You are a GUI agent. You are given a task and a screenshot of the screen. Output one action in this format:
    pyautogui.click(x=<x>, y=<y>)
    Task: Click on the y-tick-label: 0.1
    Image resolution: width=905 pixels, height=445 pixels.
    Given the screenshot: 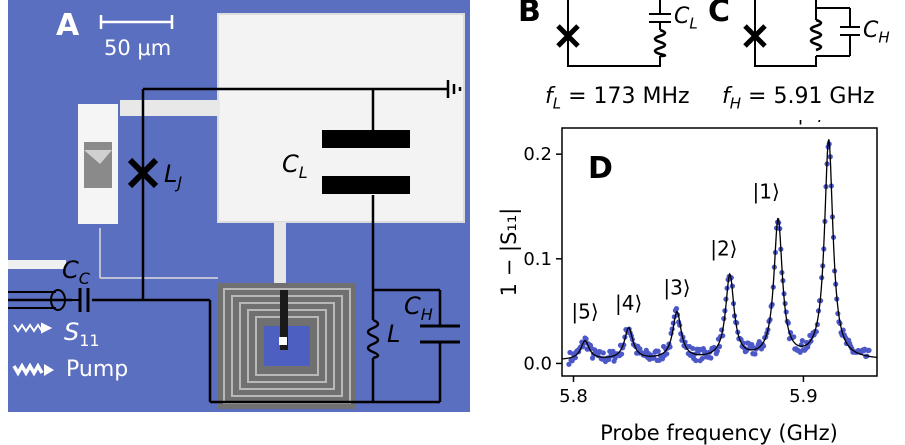 What is the action you would take?
    pyautogui.click(x=537, y=259)
    